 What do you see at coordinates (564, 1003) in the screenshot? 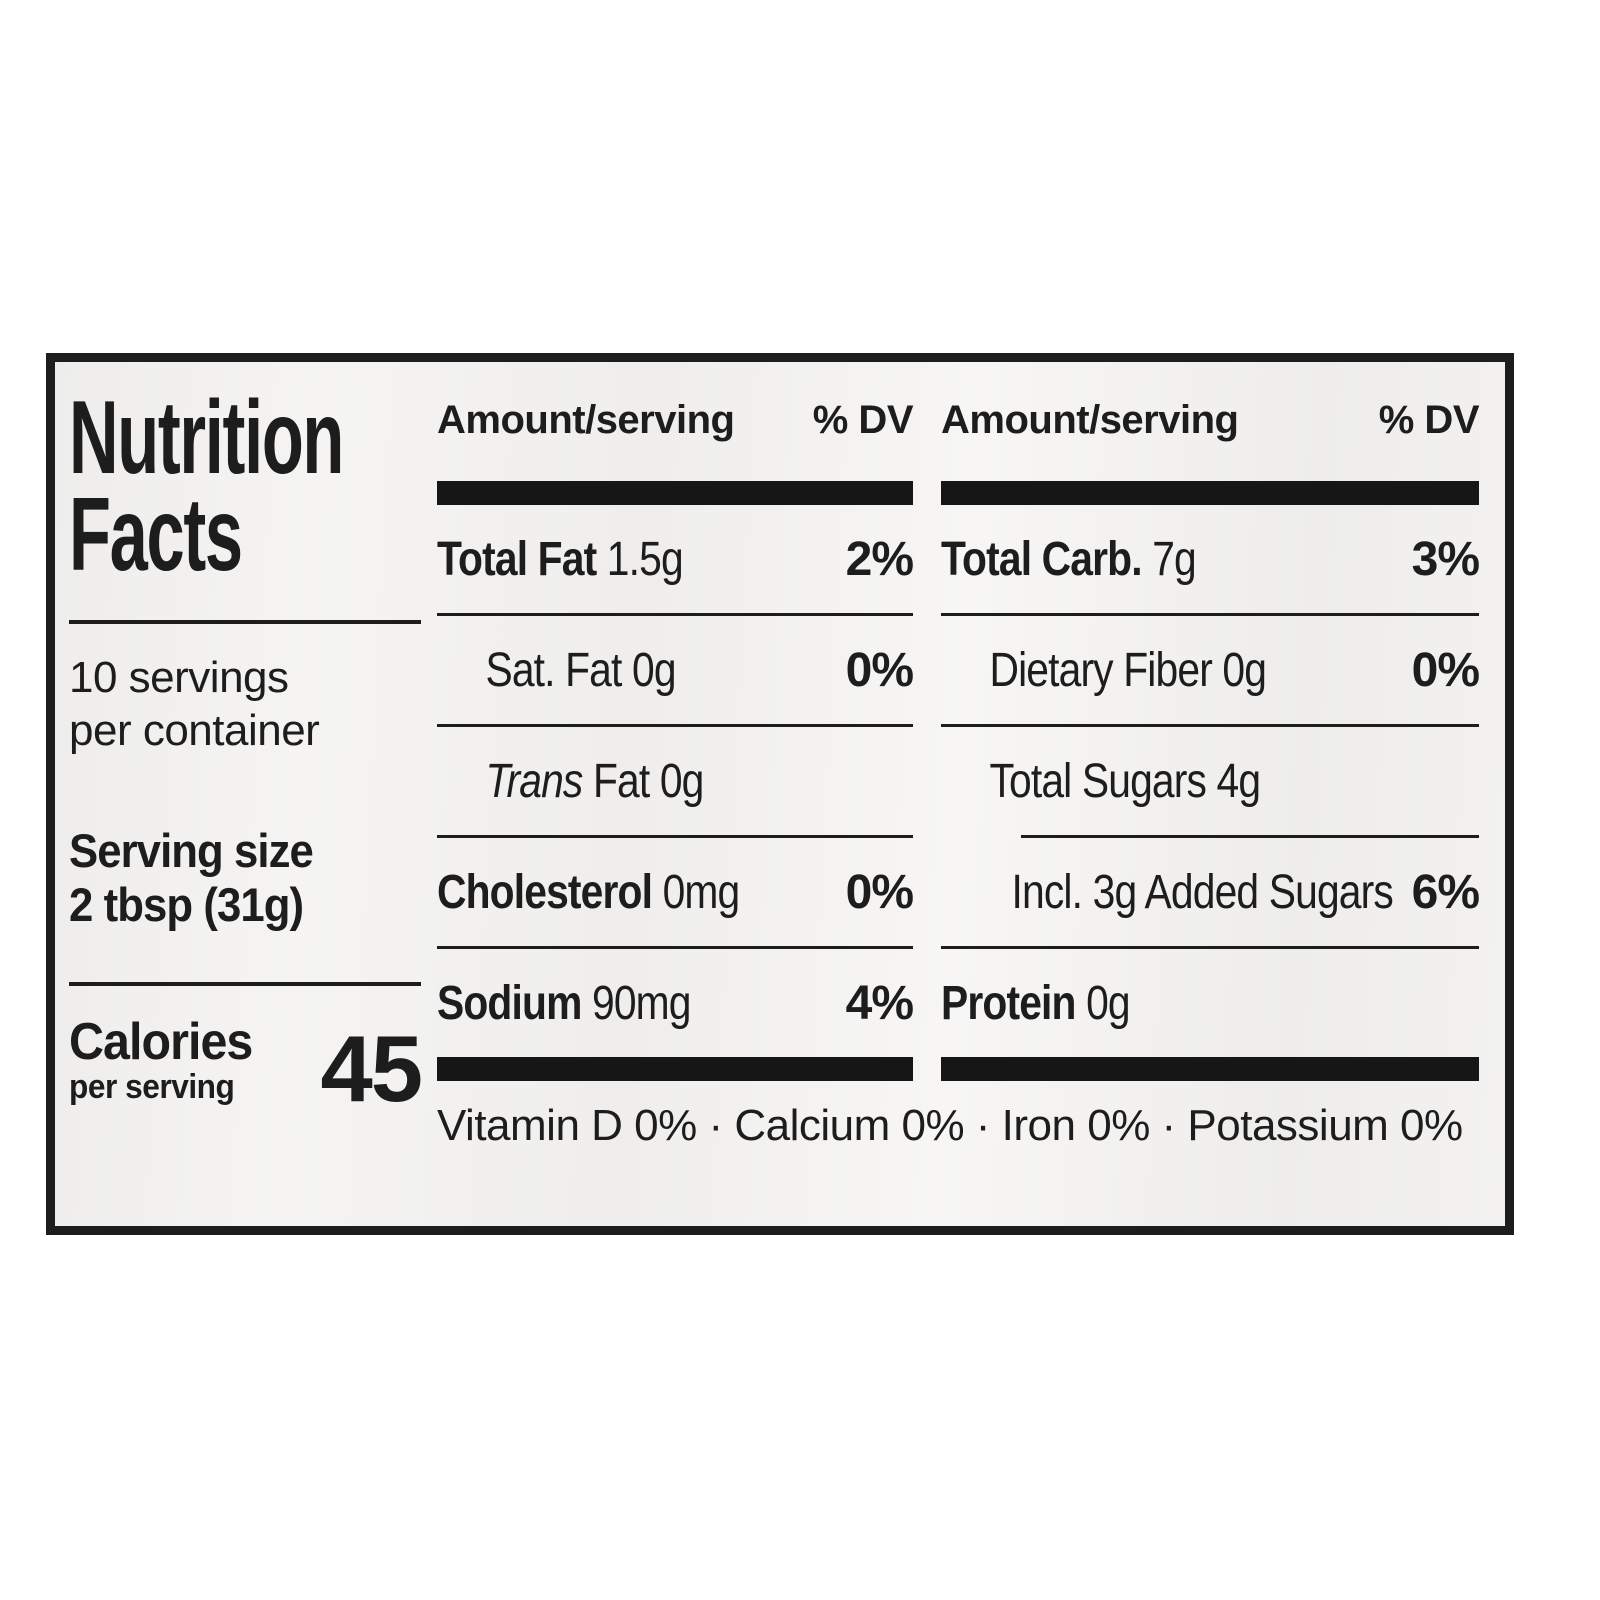
I see `nutrient-name: Sodium 90mg` at bounding box center [564, 1003].